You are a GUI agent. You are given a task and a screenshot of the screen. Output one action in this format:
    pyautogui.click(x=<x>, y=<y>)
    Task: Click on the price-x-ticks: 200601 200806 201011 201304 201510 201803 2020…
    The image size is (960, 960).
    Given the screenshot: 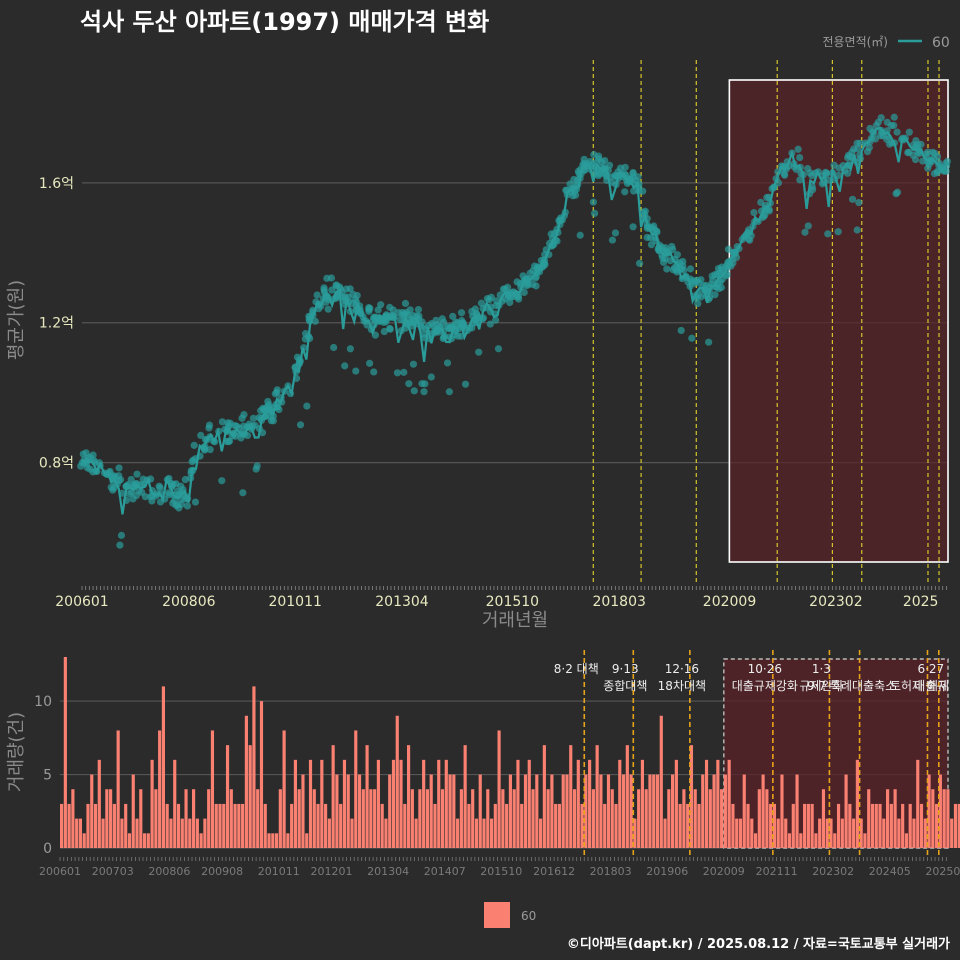 What is the action you would take?
    pyautogui.click(x=496, y=602)
    